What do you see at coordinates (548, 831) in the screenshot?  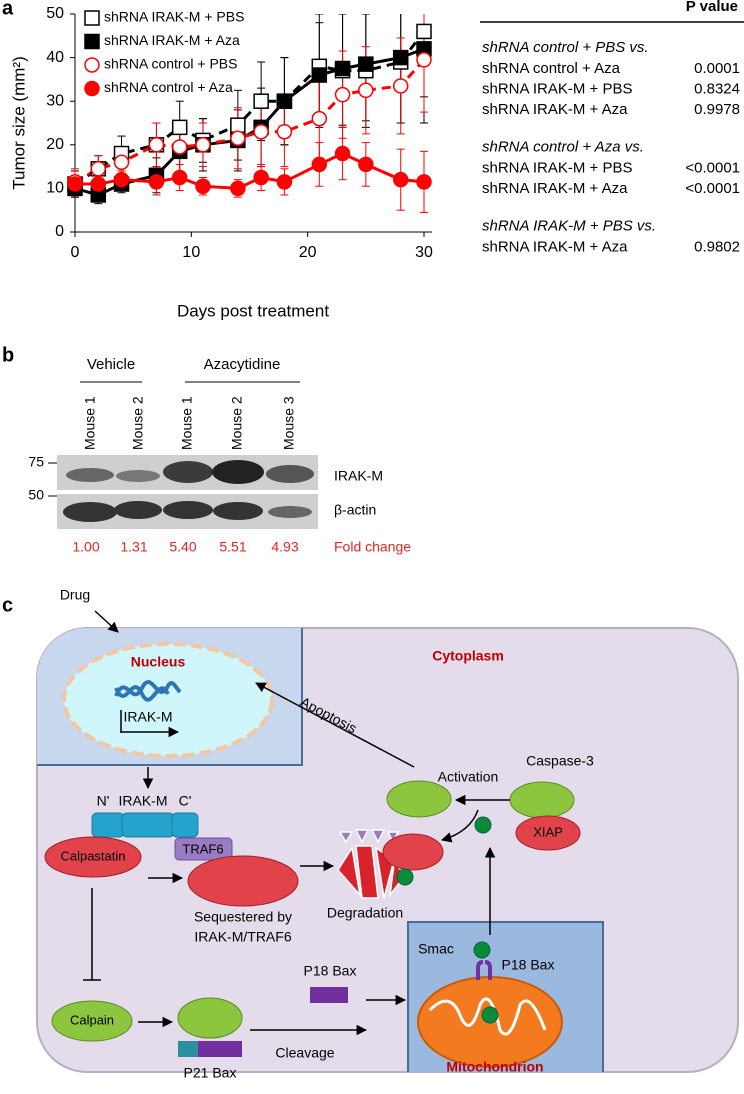 I see `label: XIAP` at bounding box center [548, 831].